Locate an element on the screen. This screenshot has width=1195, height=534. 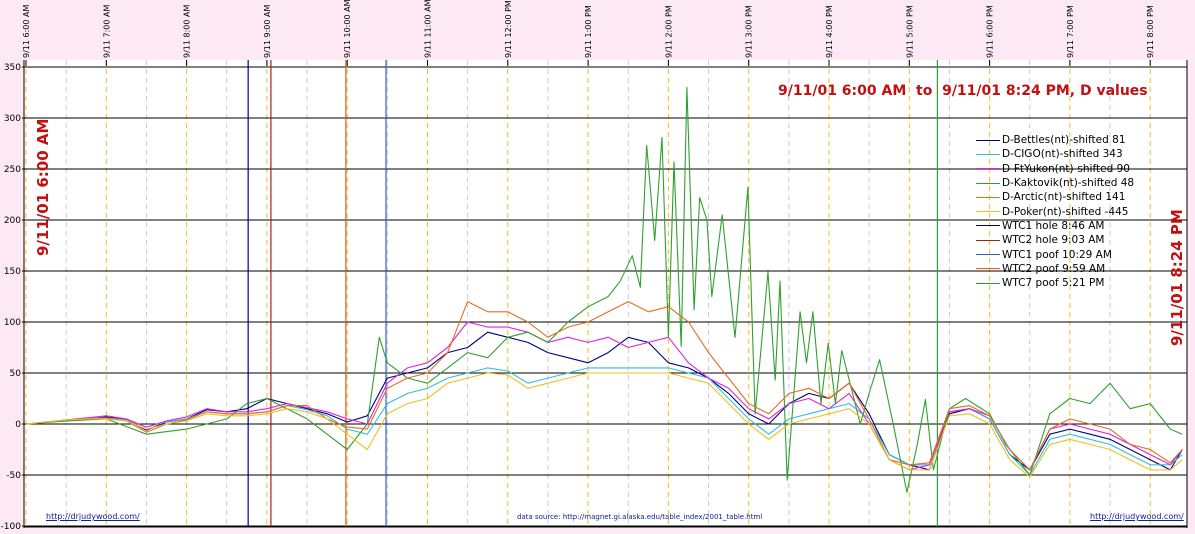
legend-item: WTC1 poof 10:29 AM is located at coordinates (1055, 254).